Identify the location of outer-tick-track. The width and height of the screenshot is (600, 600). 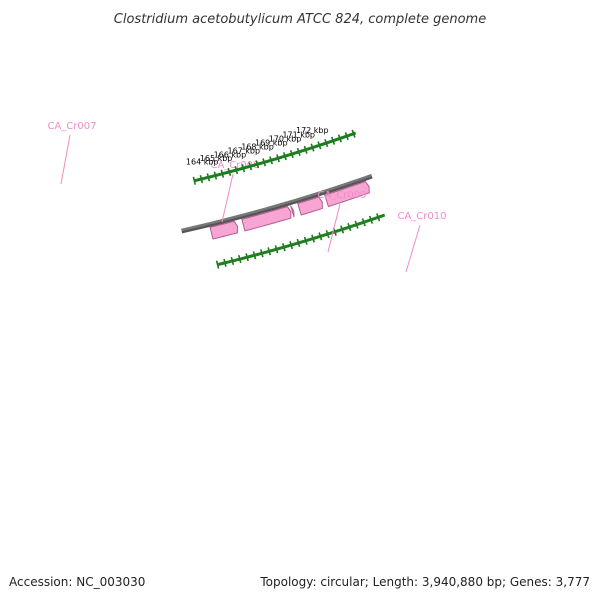
(300, 241).